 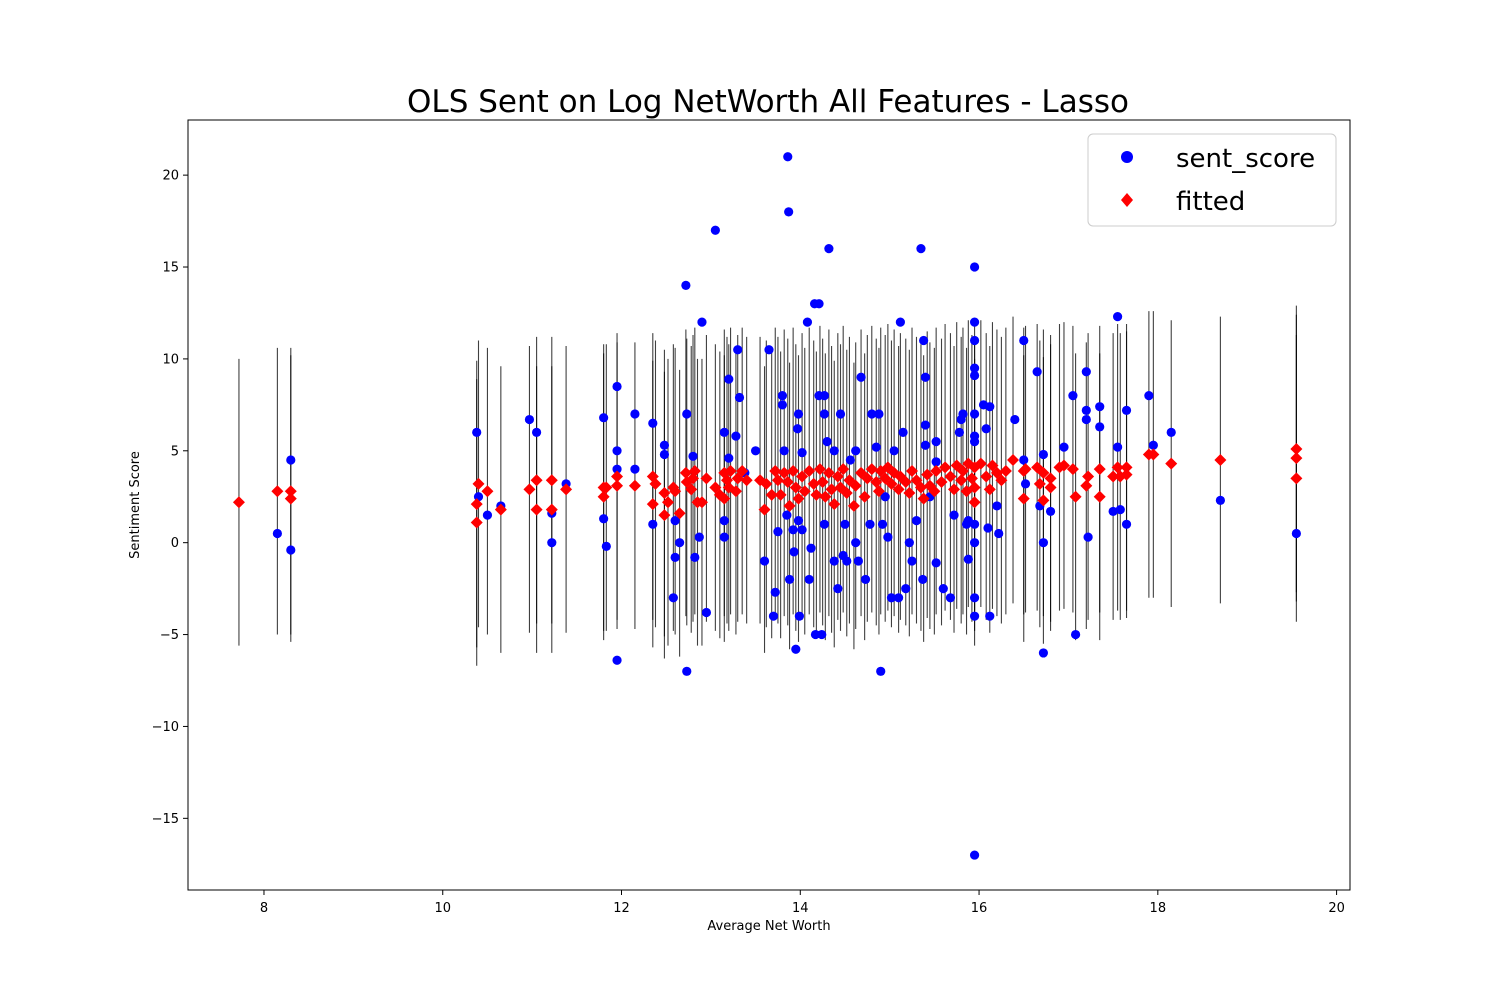 I want to click on legend-label-sent-score: sent_score, so click(x=1245, y=159).